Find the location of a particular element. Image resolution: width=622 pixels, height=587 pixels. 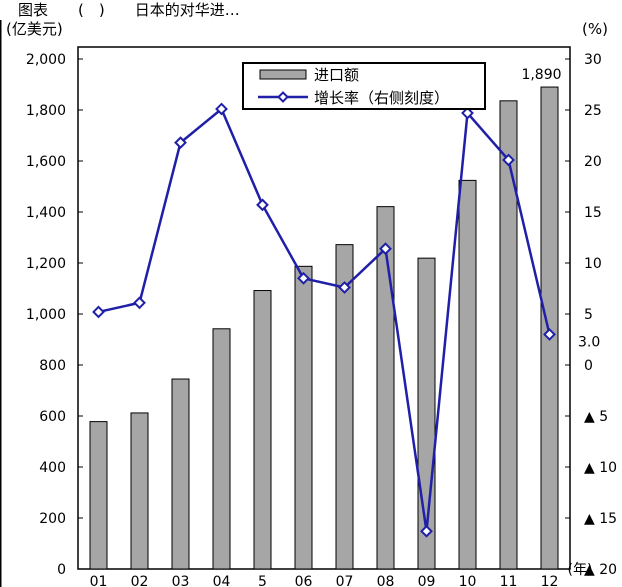

right-axis-unit: (%) is located at coordinates (595, 29).